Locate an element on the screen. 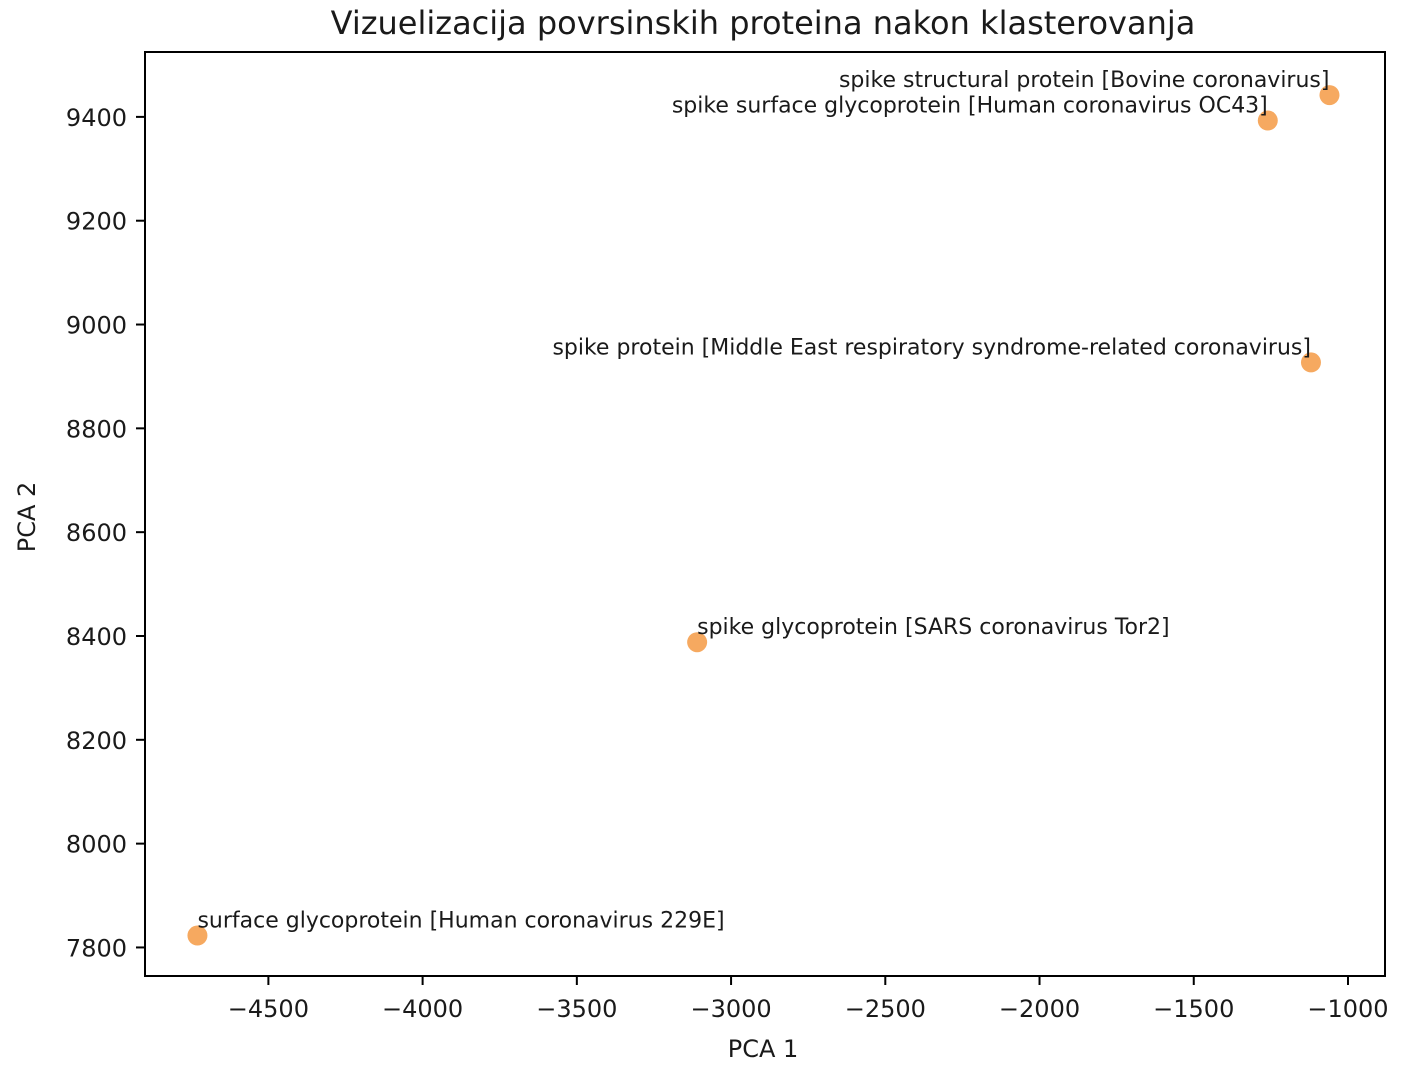  y-axis-ticks: 7800 8000 8200 8400 8600 8800 9000 9200 9400 is located at coordinates (105, 533).